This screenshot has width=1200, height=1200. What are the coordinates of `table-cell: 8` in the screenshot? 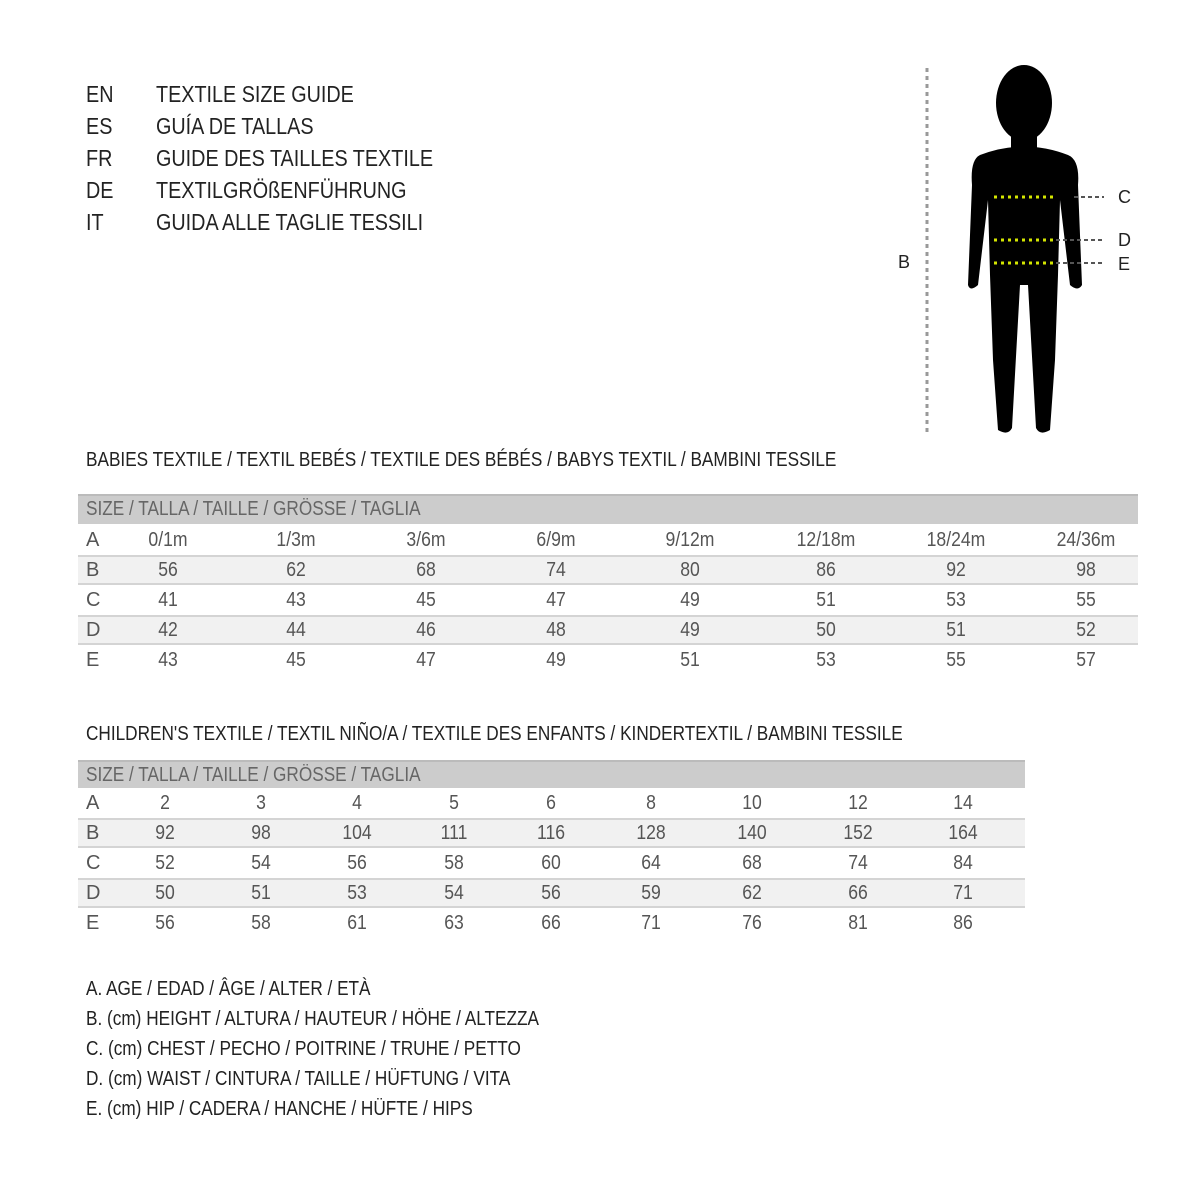 It's located at (651, 803).